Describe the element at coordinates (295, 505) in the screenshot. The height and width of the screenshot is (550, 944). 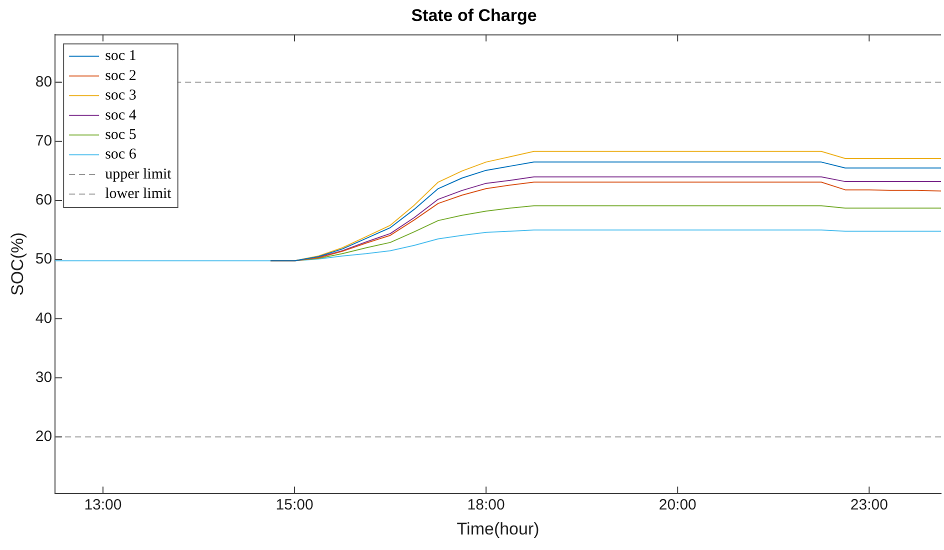
I see `x-tick-label: 15:00` at that location.